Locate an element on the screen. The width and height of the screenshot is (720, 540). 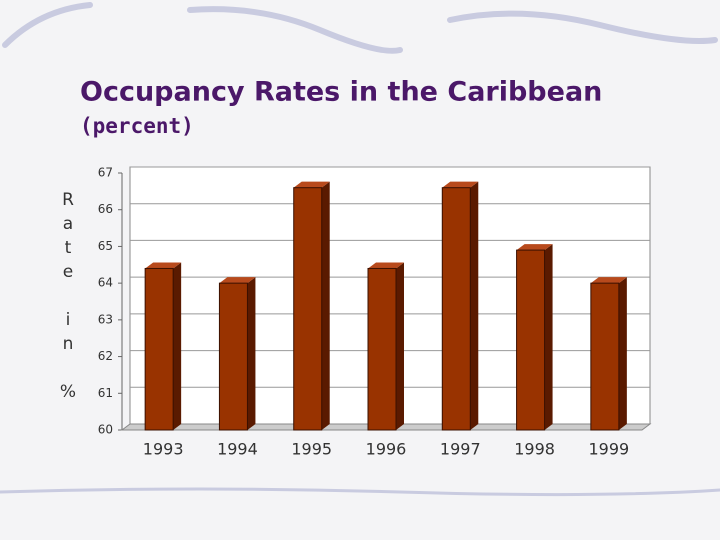
x-tick-label: 1996 is located at coordinates (386, 449).